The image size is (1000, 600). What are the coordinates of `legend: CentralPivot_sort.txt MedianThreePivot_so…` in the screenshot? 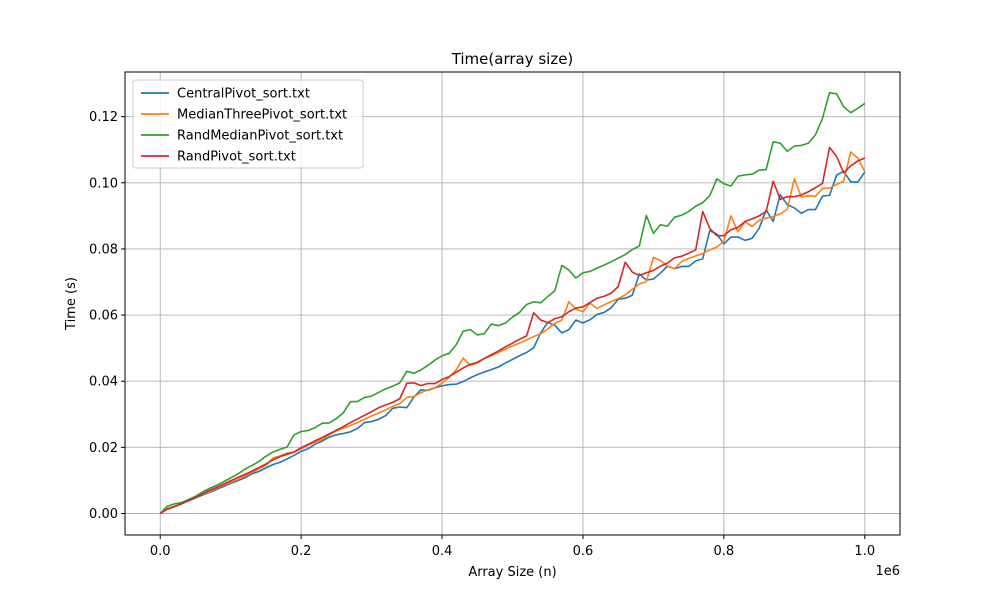 It's located at (248, 124).